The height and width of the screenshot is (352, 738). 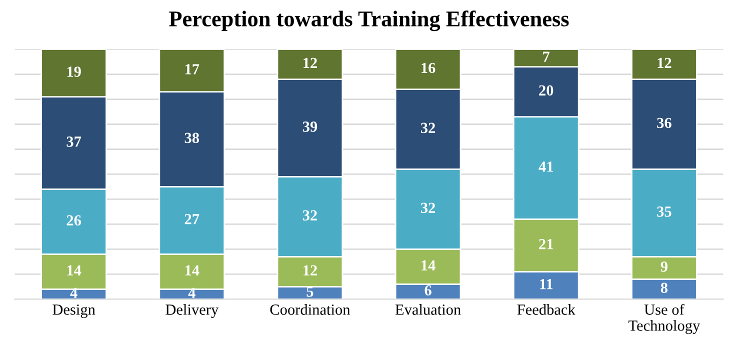 I want to click on data-label: 6, so click(x=428, y=290).